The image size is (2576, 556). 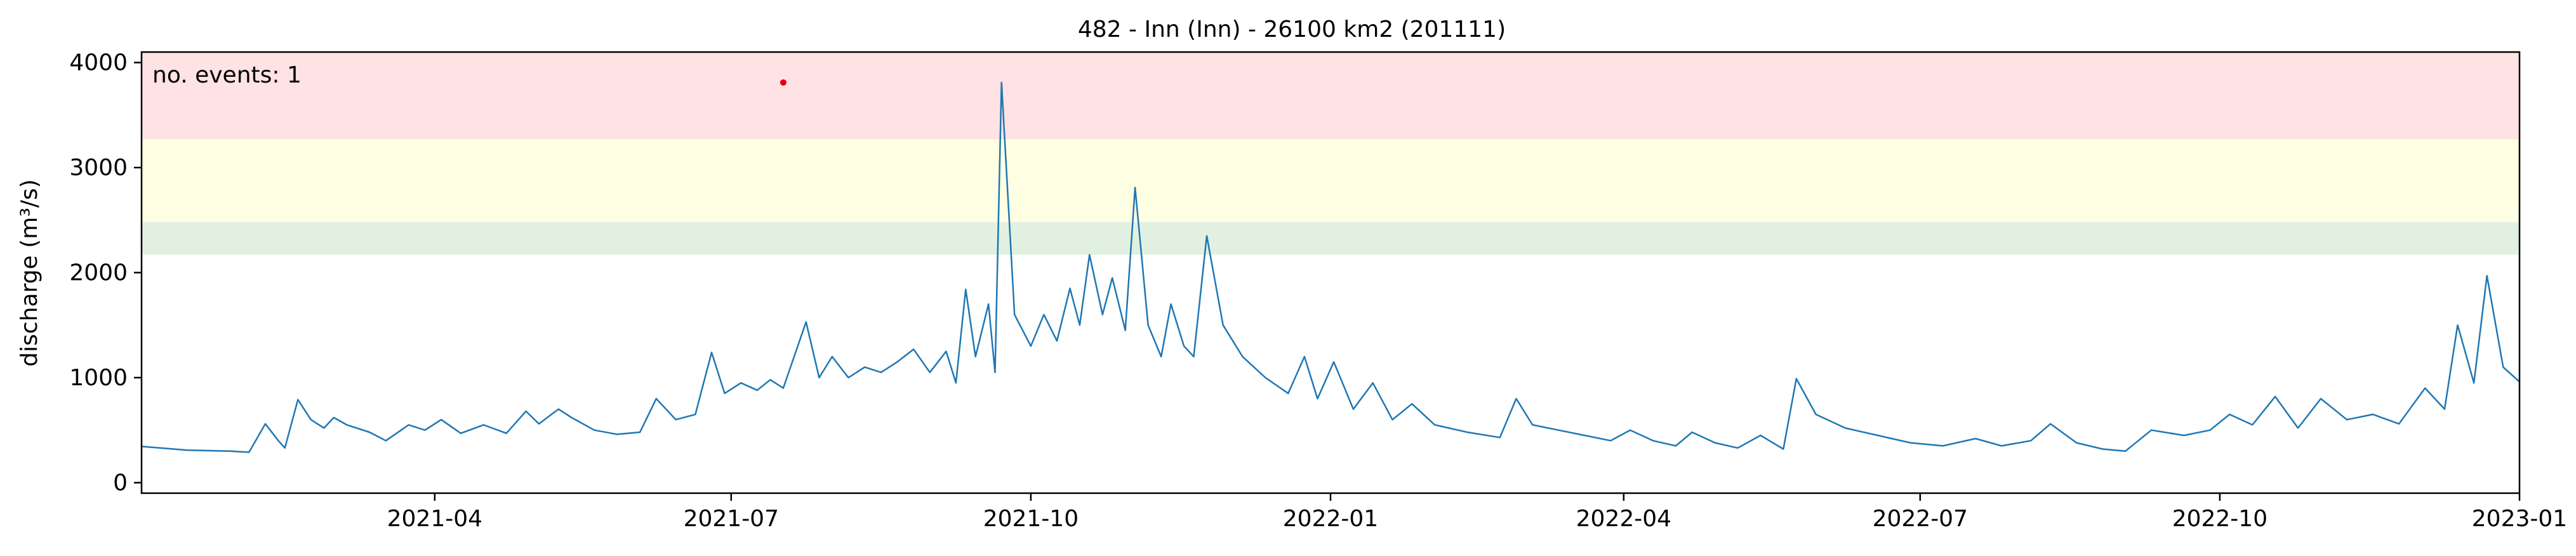 What do you see at coordinates (731, 519) in the screenshot?
I see `x-tick-label: 2021-07` at bounding box center [731, 519].